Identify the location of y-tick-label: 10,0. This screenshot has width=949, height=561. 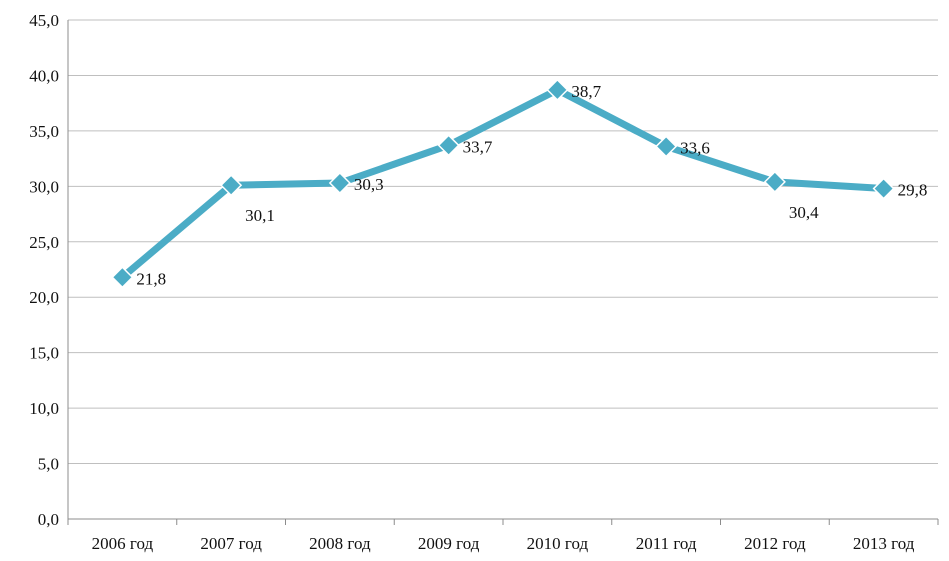
(44, 408).